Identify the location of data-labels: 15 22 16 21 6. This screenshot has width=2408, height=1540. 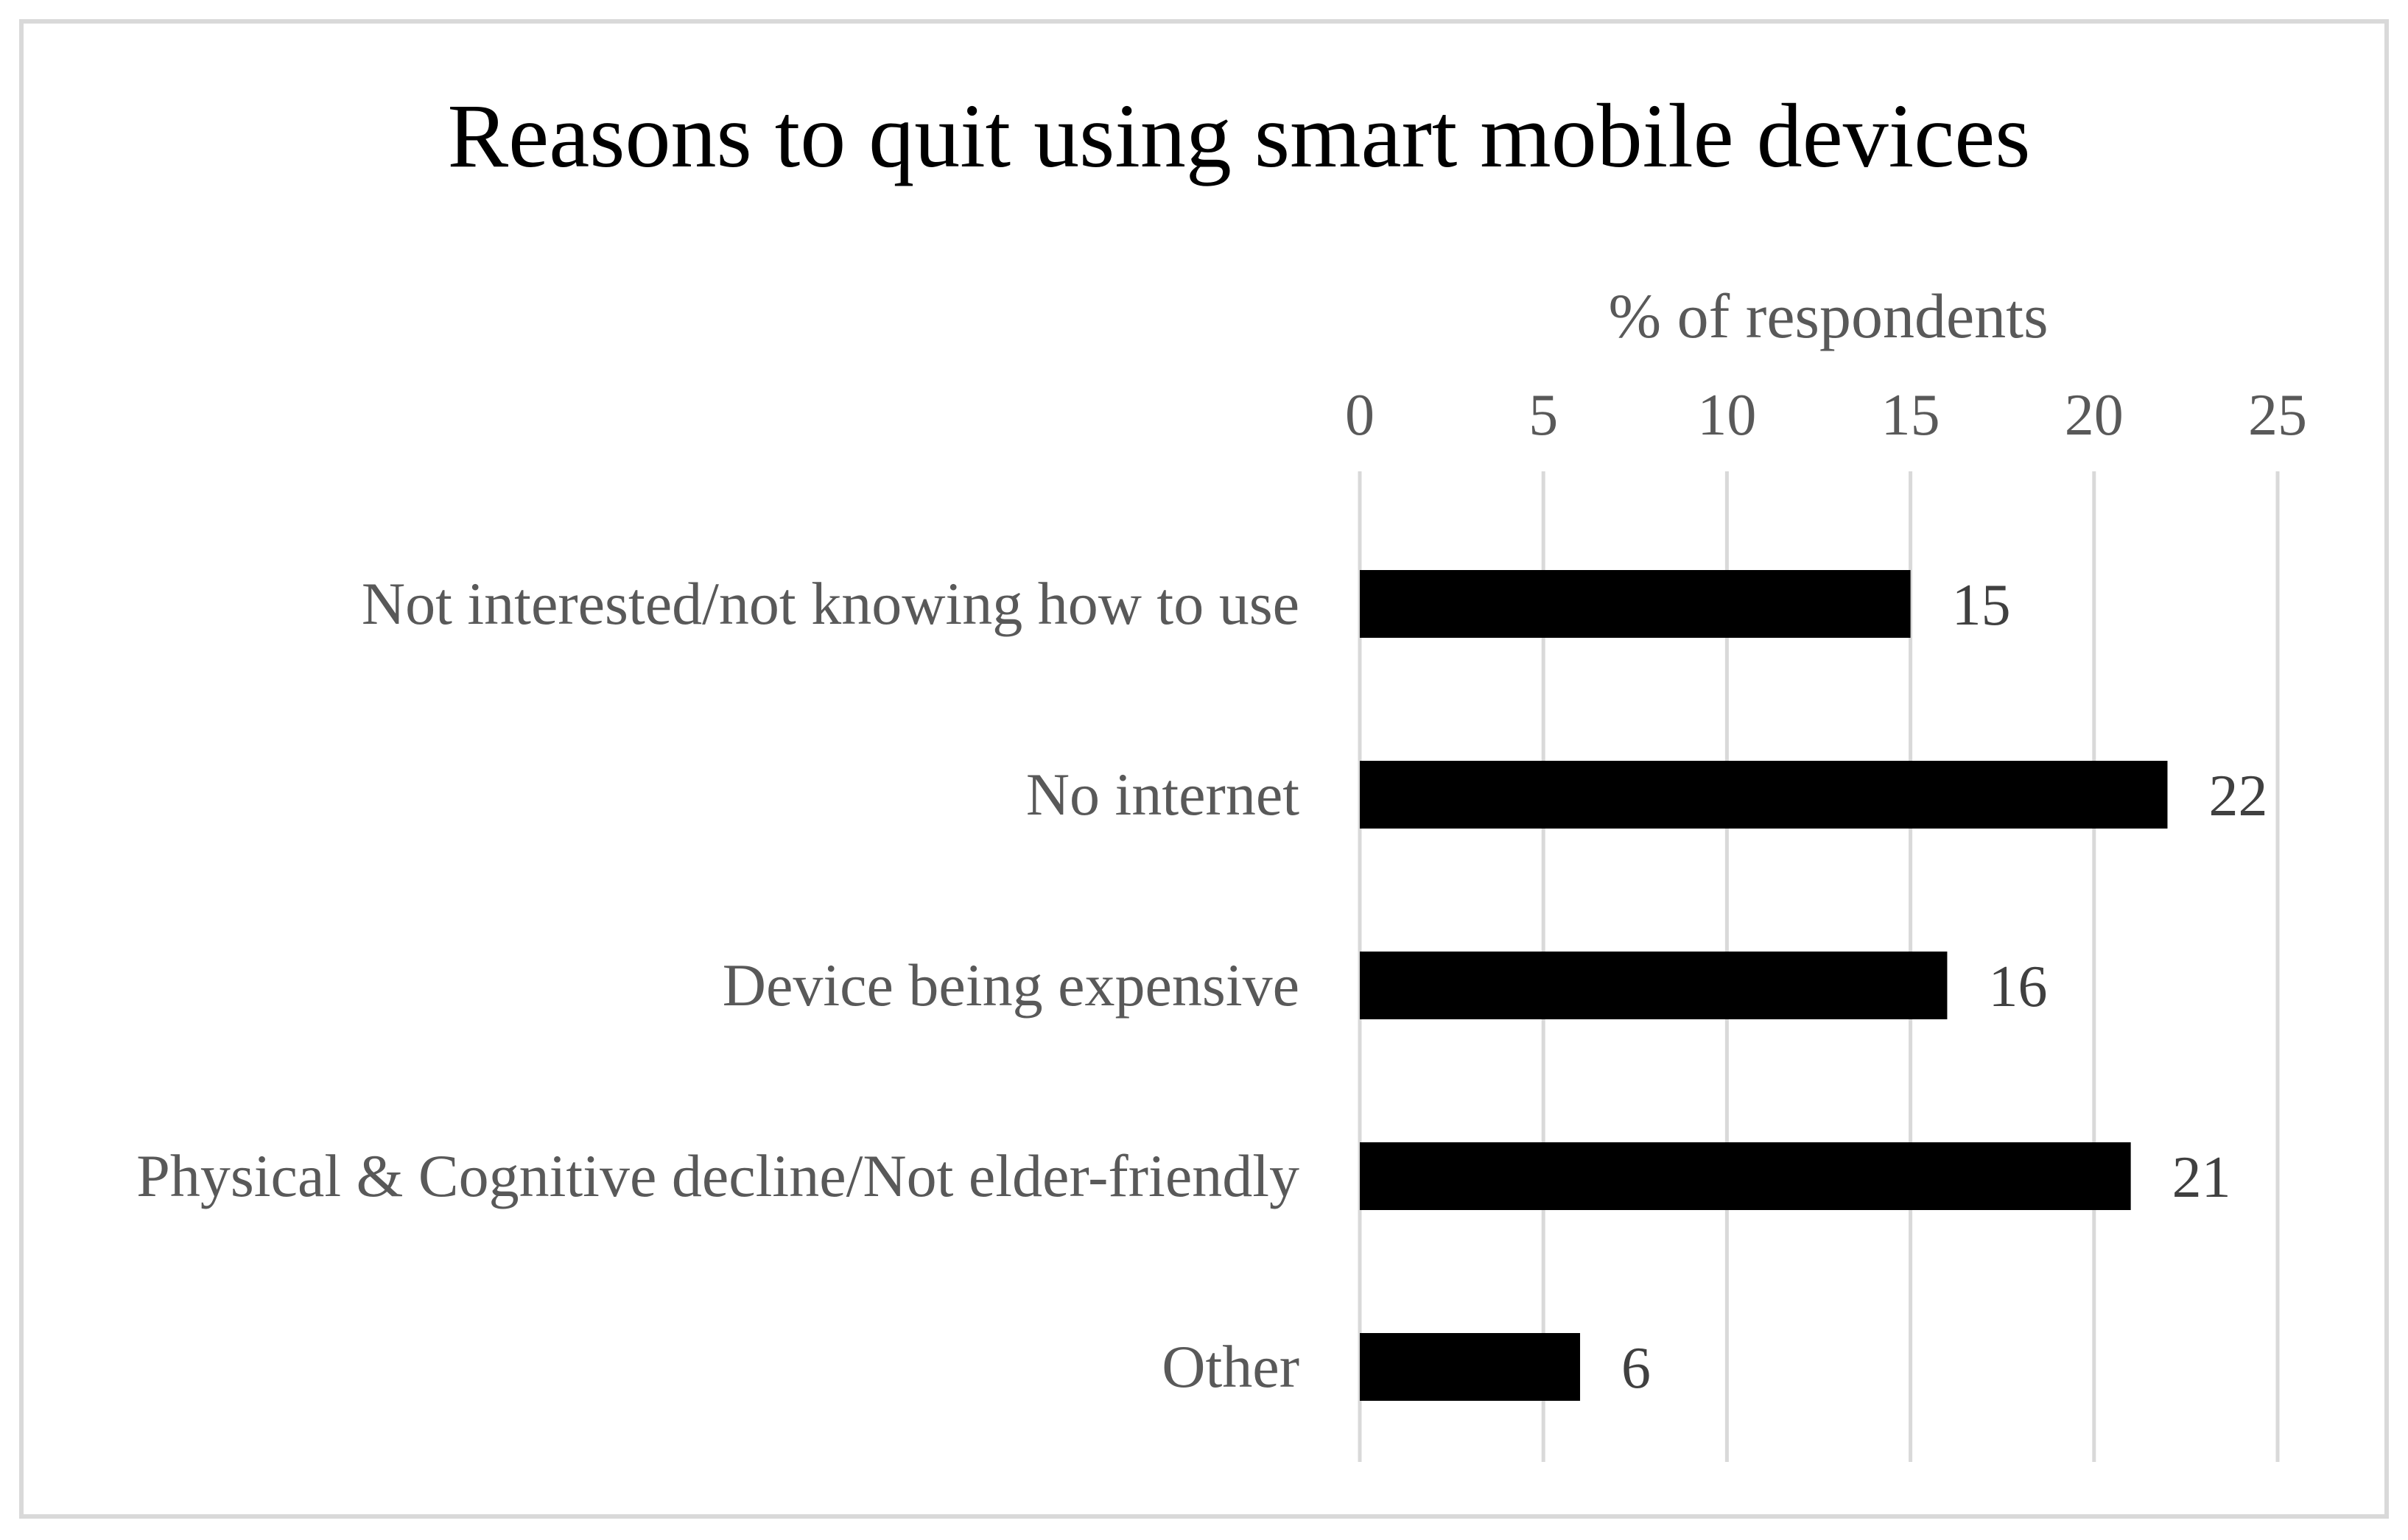
(1944, 987).